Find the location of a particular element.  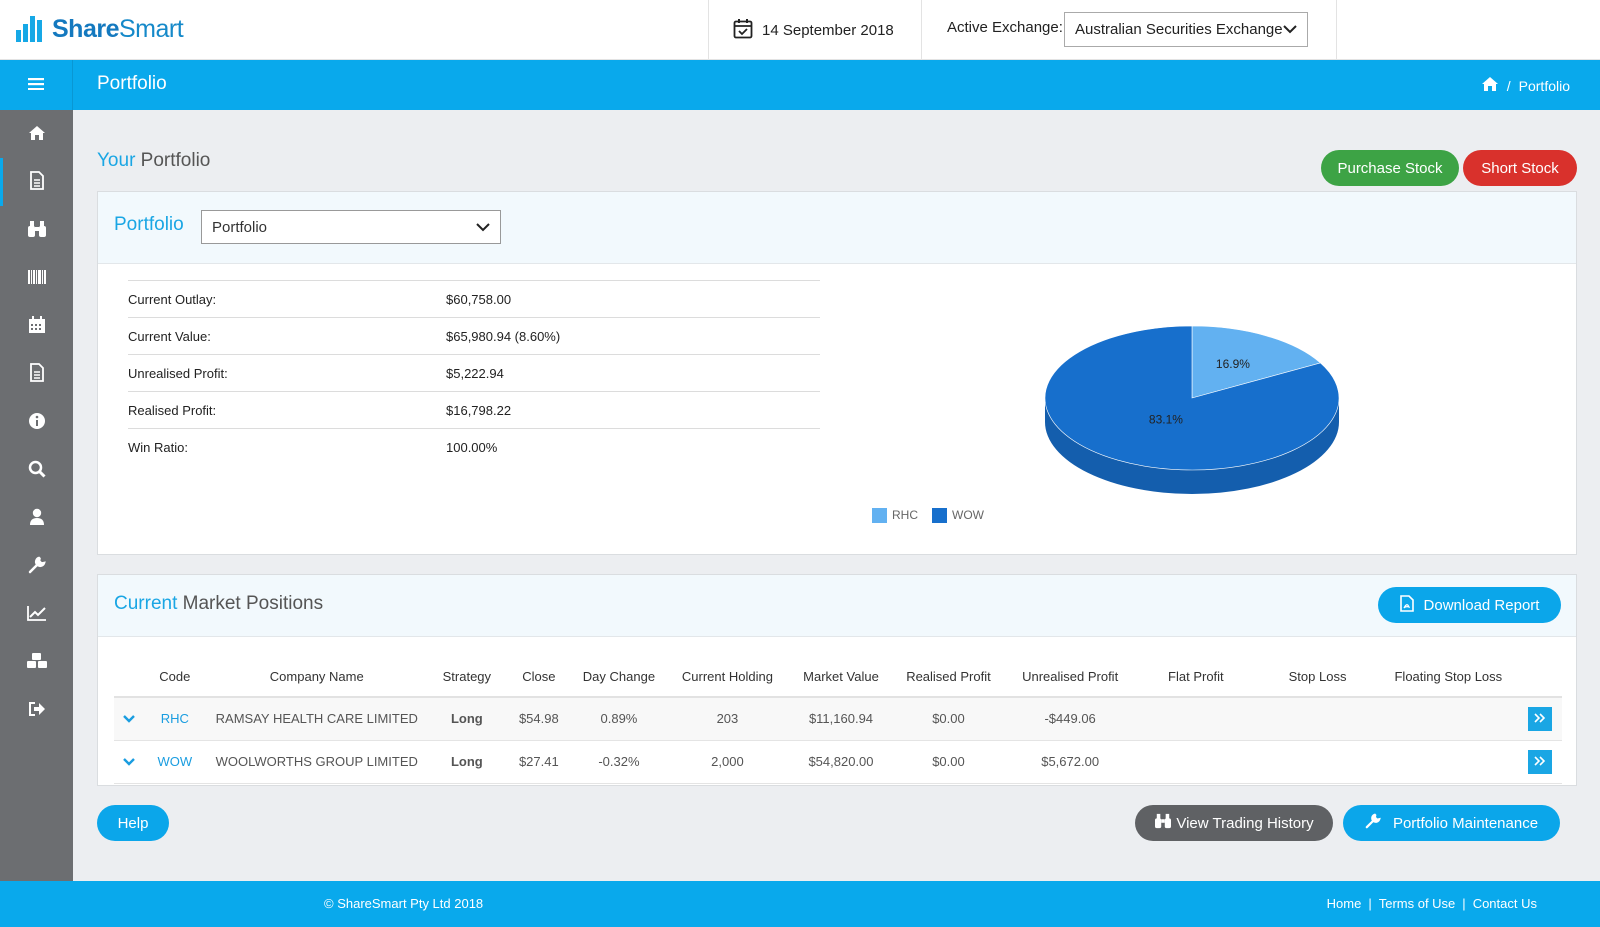

sidebar-item-search is located at coordinates (36, 470).